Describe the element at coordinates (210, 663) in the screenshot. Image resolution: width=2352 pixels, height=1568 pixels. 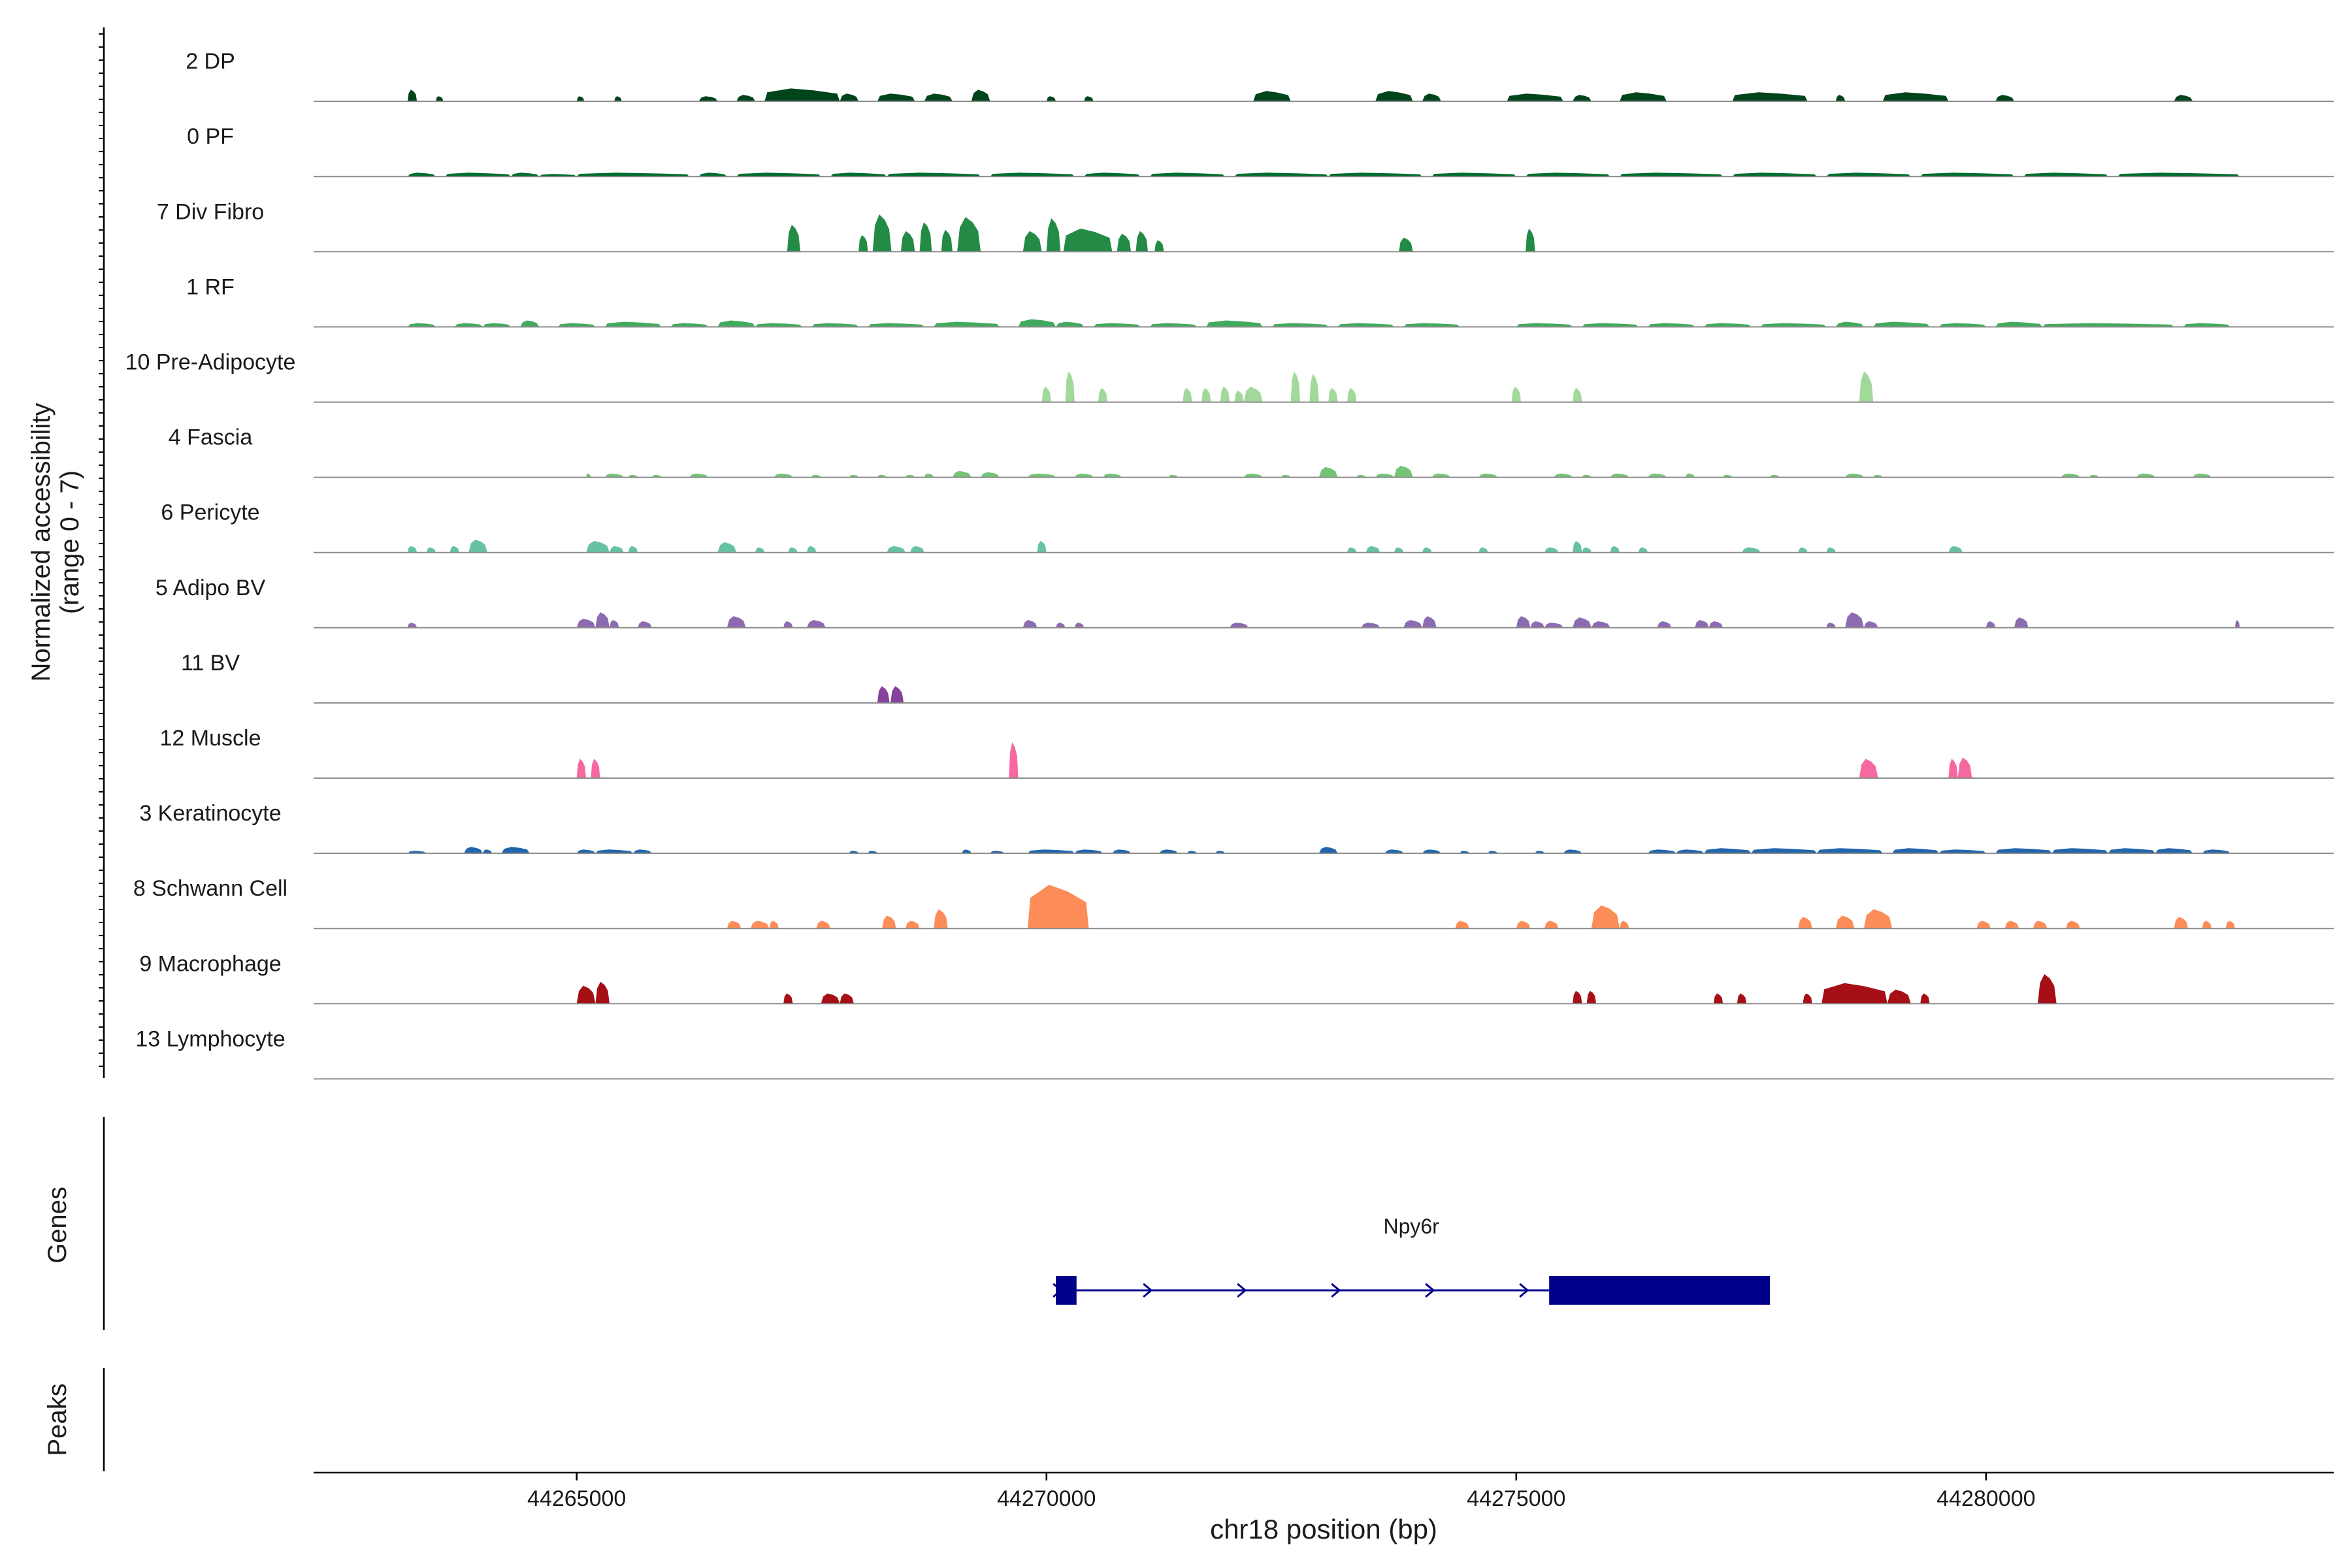
I see `track-label: 11 BV` at that location.